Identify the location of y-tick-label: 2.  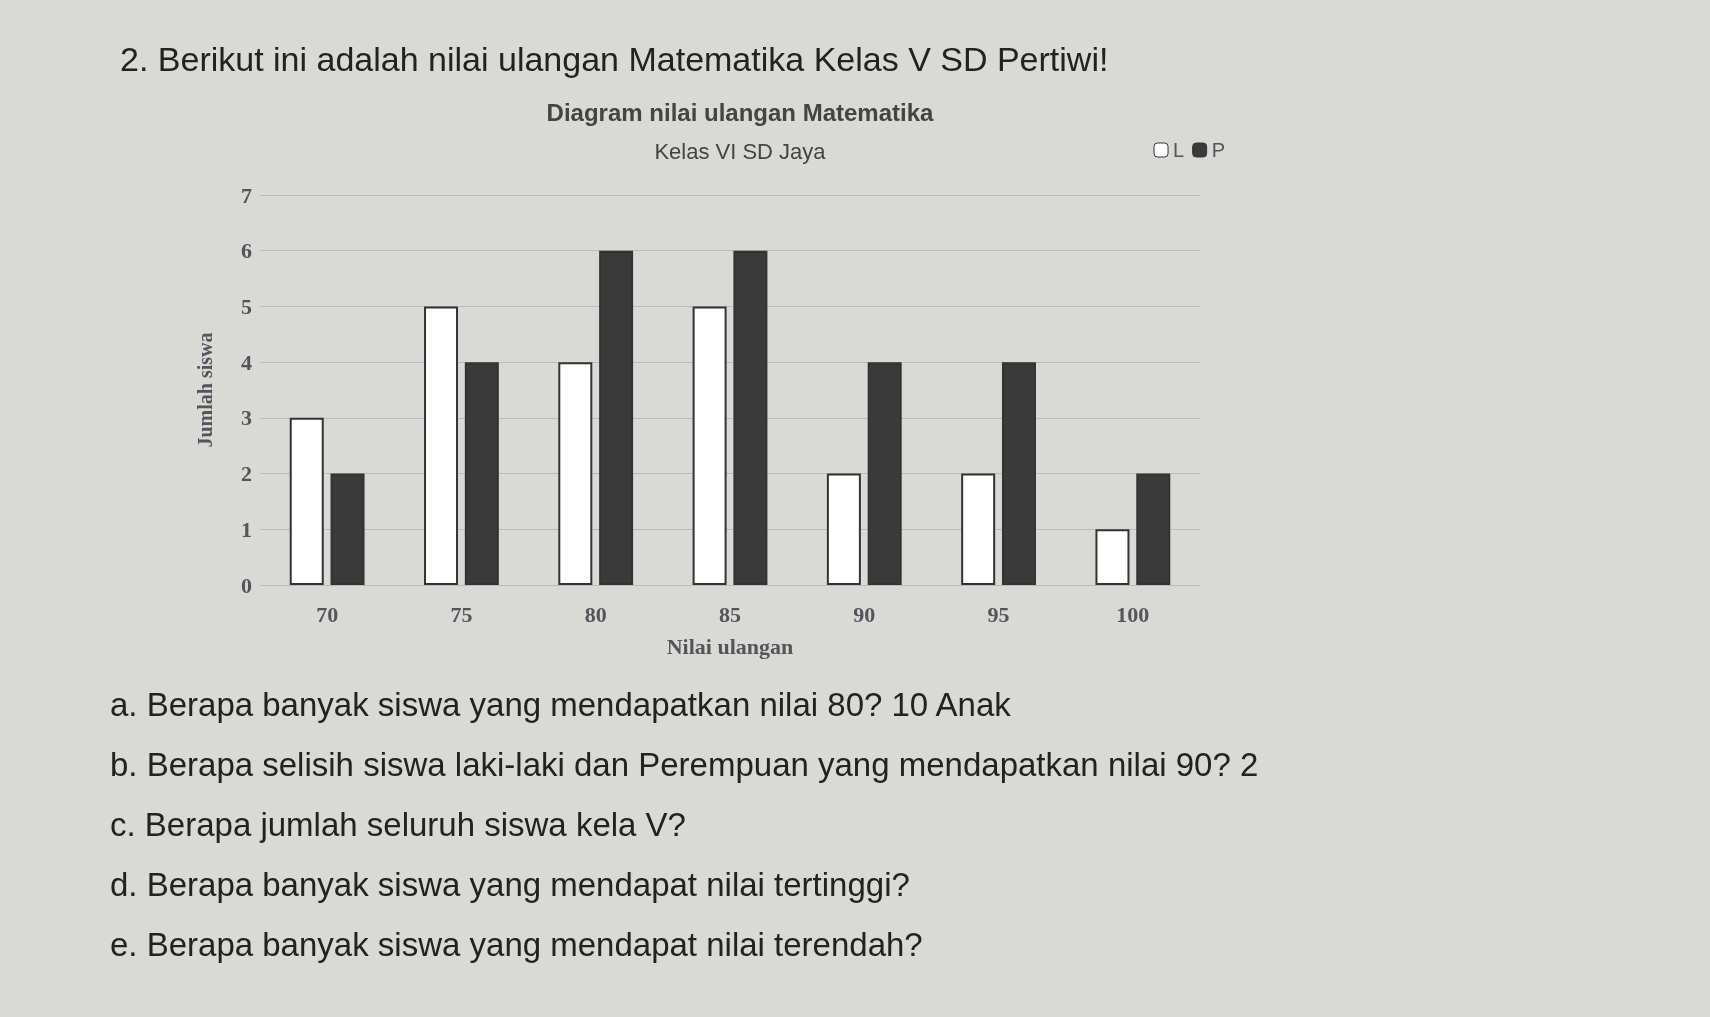
(246, 474).